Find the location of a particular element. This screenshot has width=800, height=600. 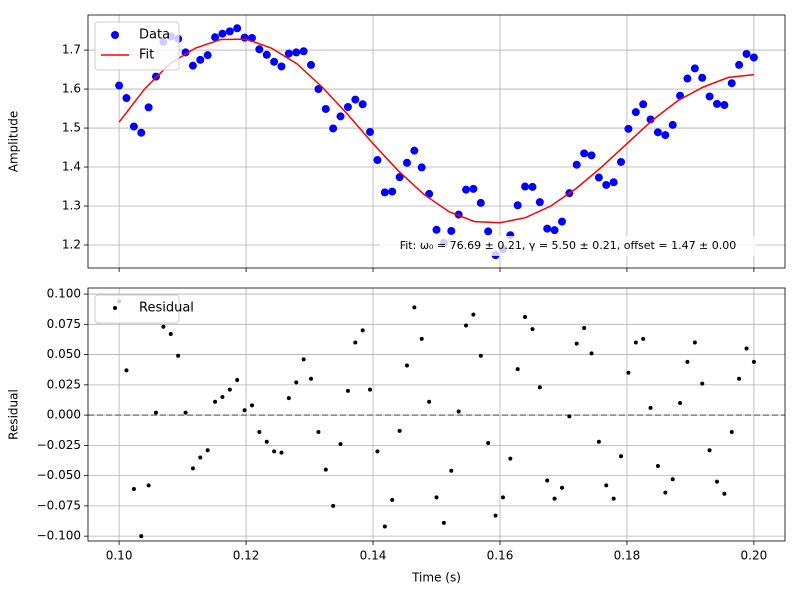

legend-label: Residual is located at coordinates (166, 308).